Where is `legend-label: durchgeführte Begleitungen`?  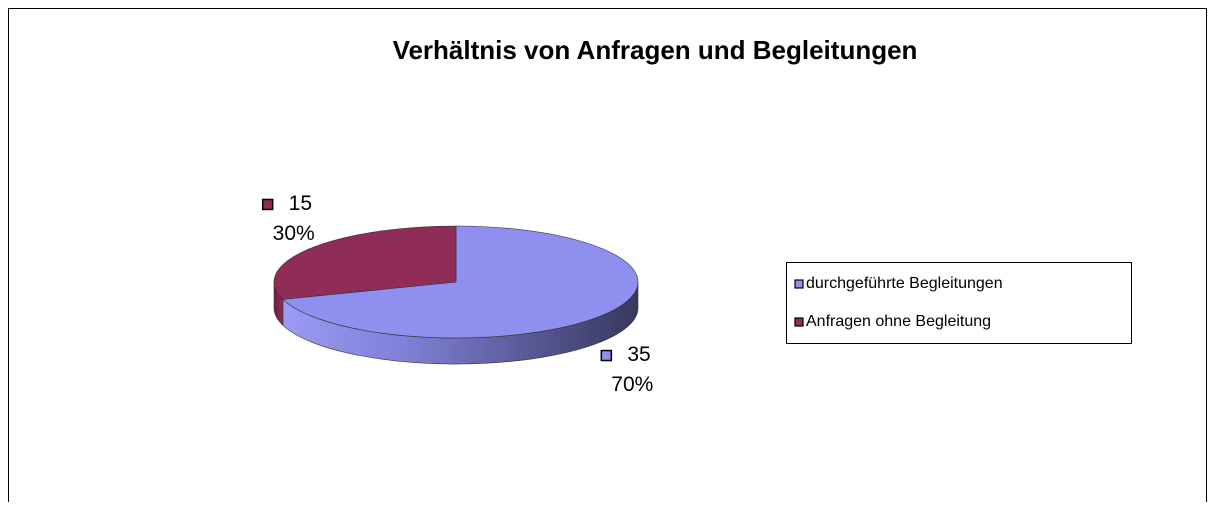
legend-label: durchgeführte Begleitungen is located at coordinates (904, 283).